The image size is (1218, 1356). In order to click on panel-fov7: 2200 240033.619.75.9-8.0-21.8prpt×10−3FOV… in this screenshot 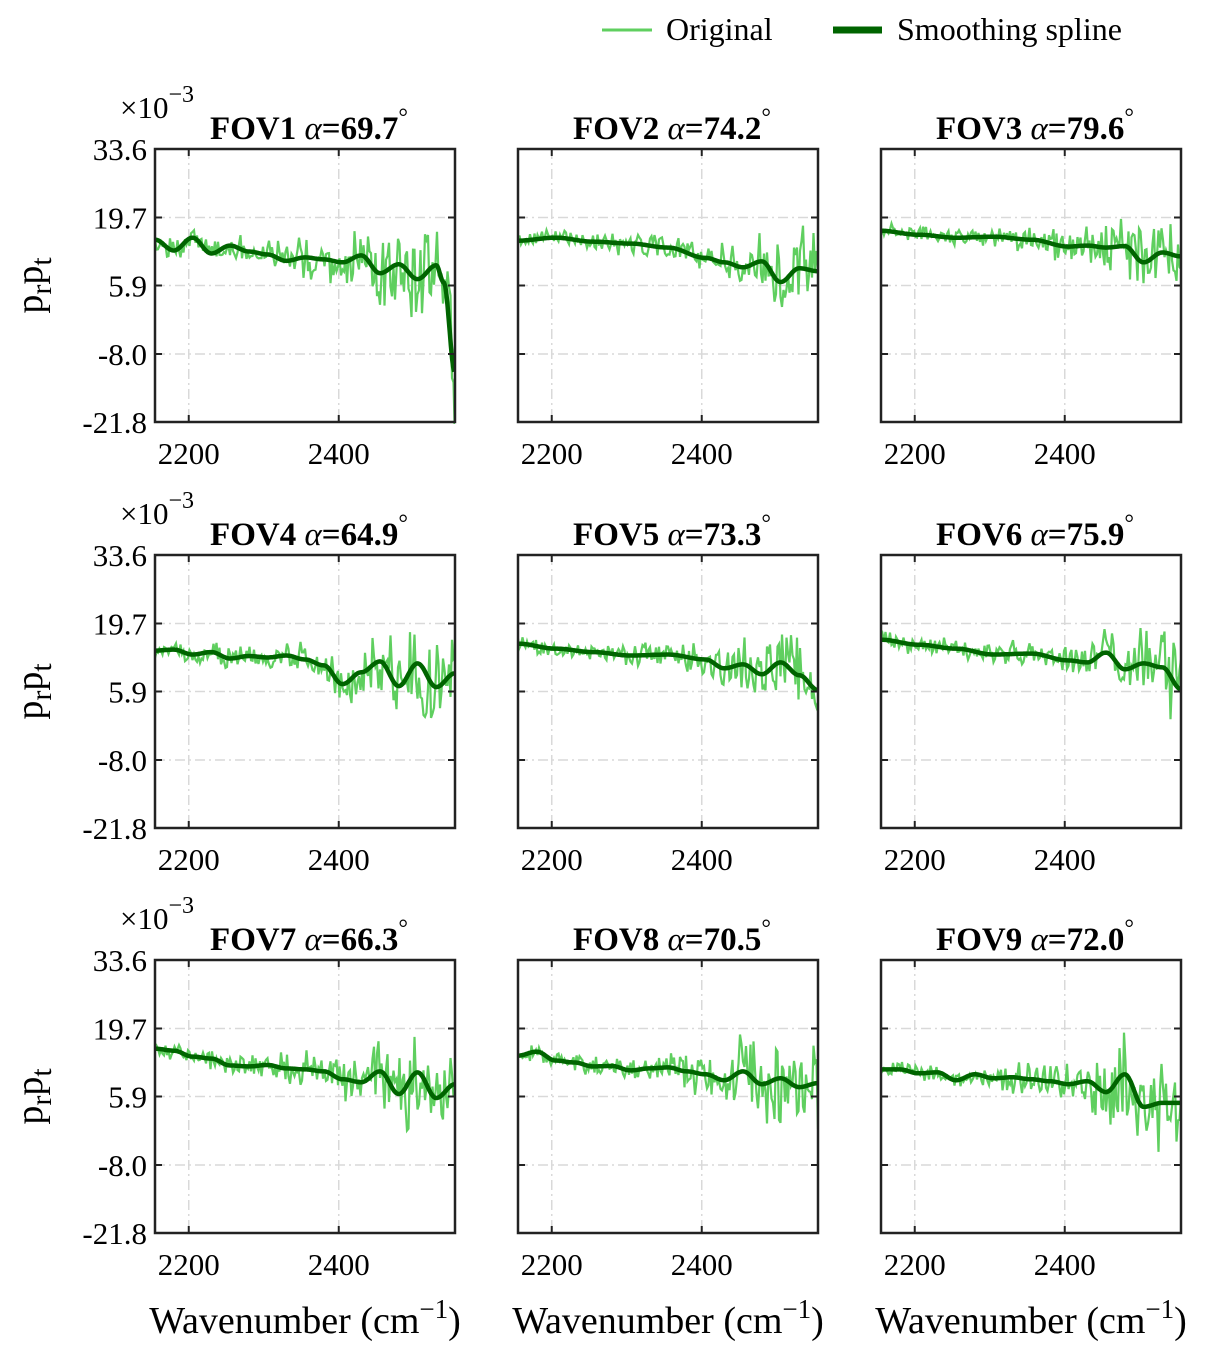, I will do `click(235, 1117)`.